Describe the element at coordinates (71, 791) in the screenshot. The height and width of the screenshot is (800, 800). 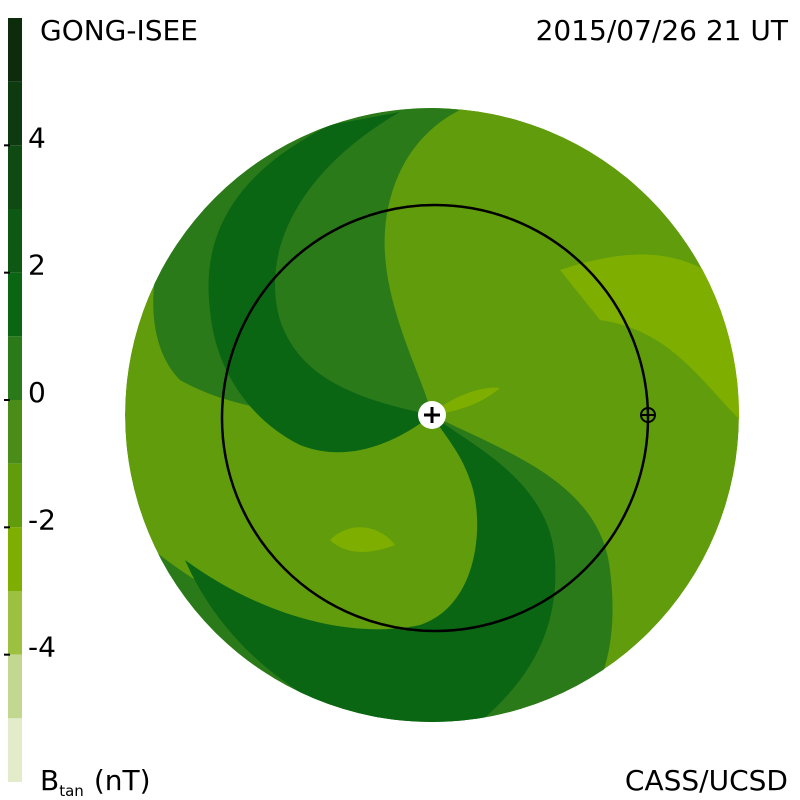
I see `colorbar-label-sub: tan` at that location.